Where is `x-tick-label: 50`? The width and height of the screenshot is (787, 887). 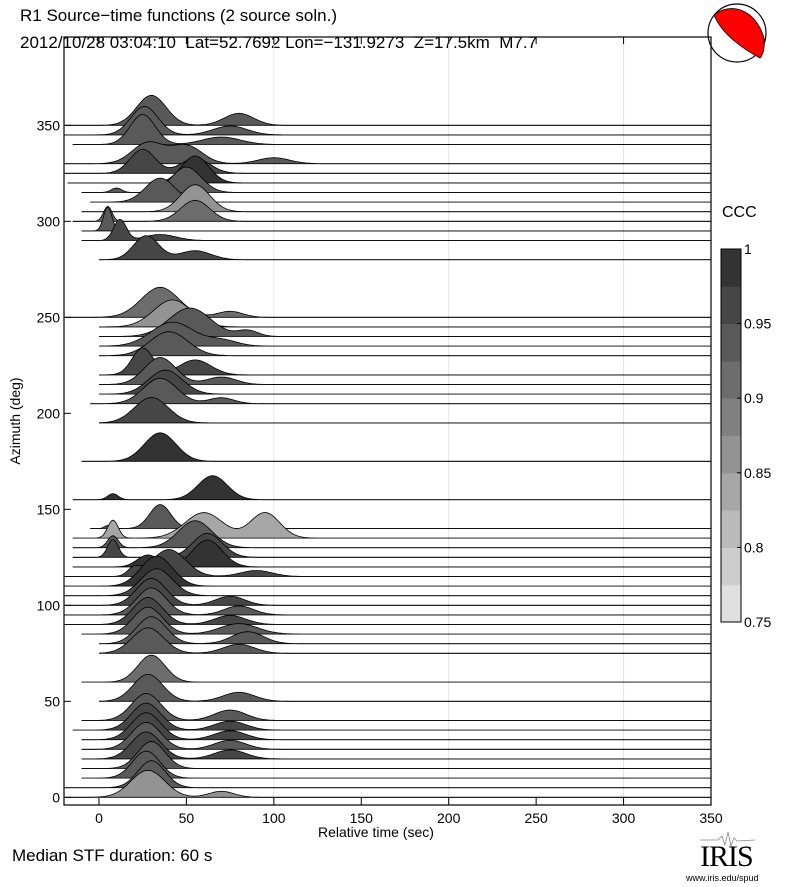
x-tick-label: 50 is located at coordinates (187, 818).